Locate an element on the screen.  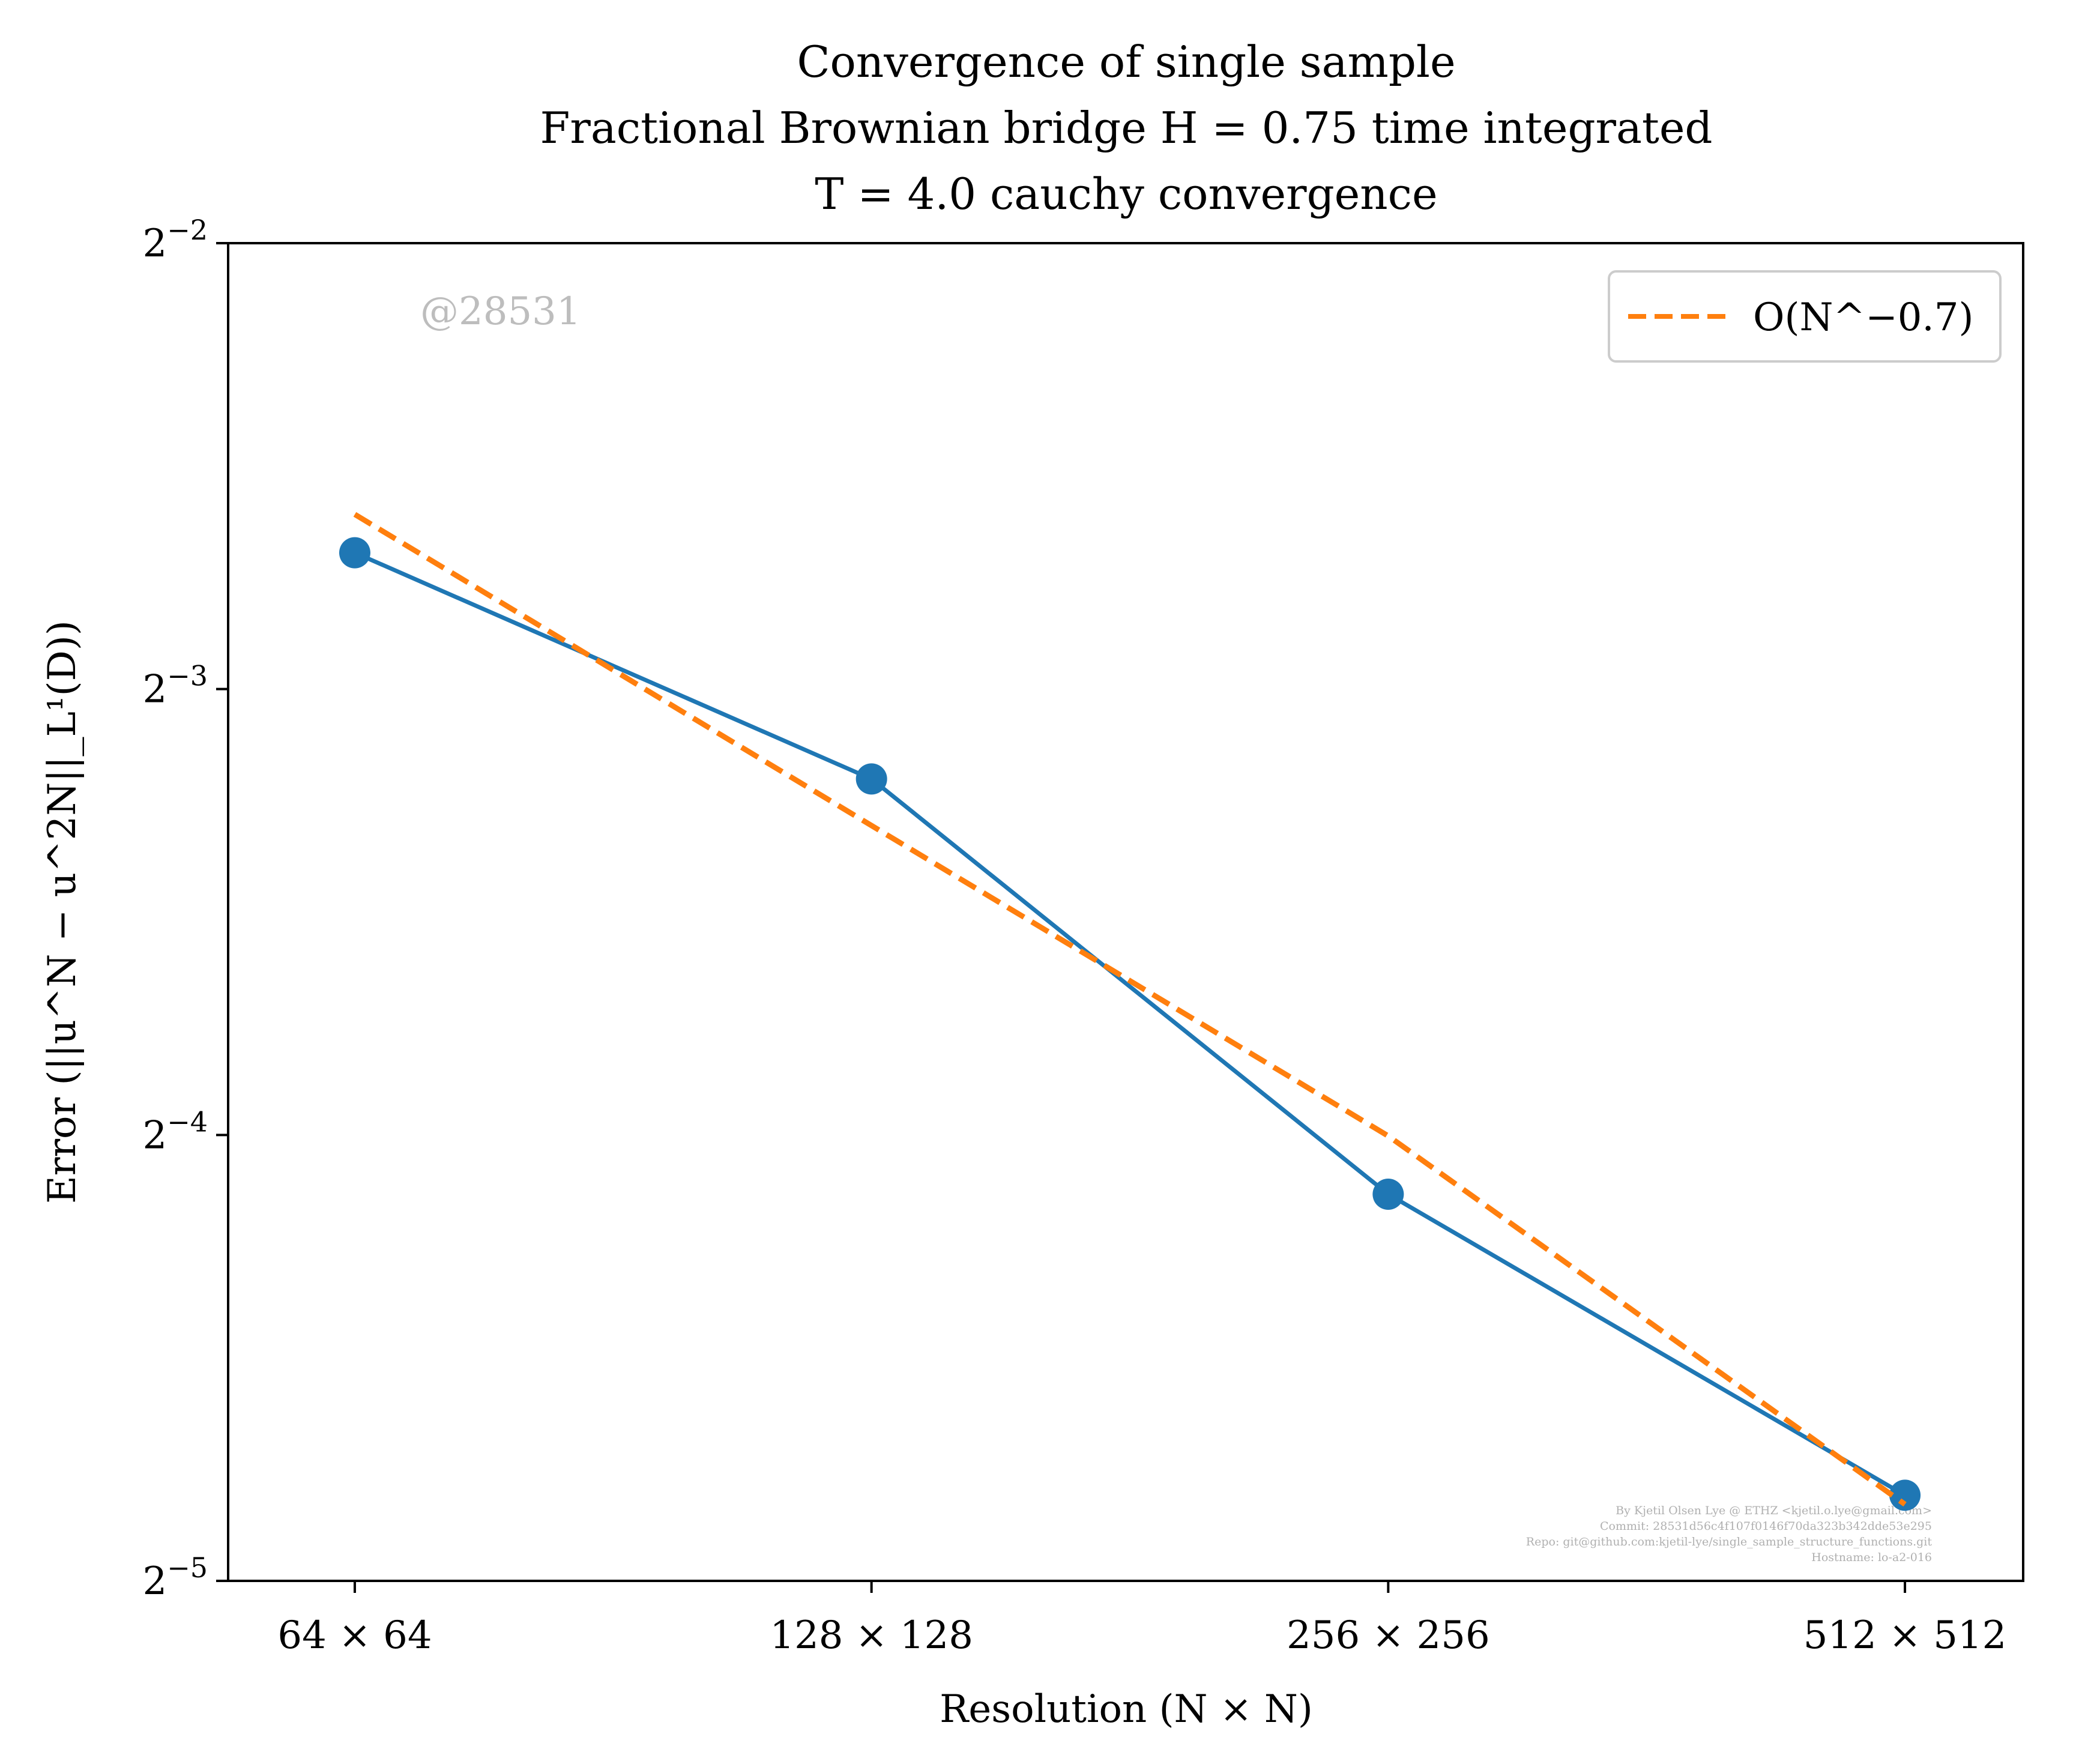
legend-label: O(N^−0.7) is located at coordinates (1863, 317).